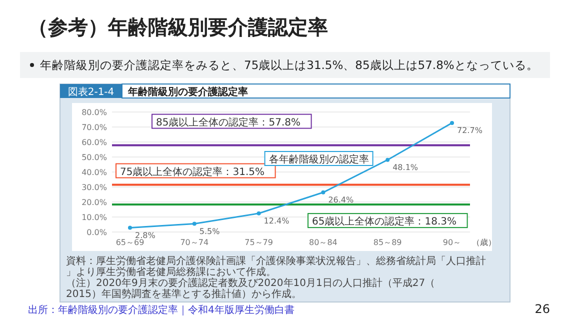 The width and height of the screenshot is (569, 320). What do you see at coordinates (97, 232) in the screenshot?
I see `y-tick-label: 0.0%` at bounding box center [97, 232].